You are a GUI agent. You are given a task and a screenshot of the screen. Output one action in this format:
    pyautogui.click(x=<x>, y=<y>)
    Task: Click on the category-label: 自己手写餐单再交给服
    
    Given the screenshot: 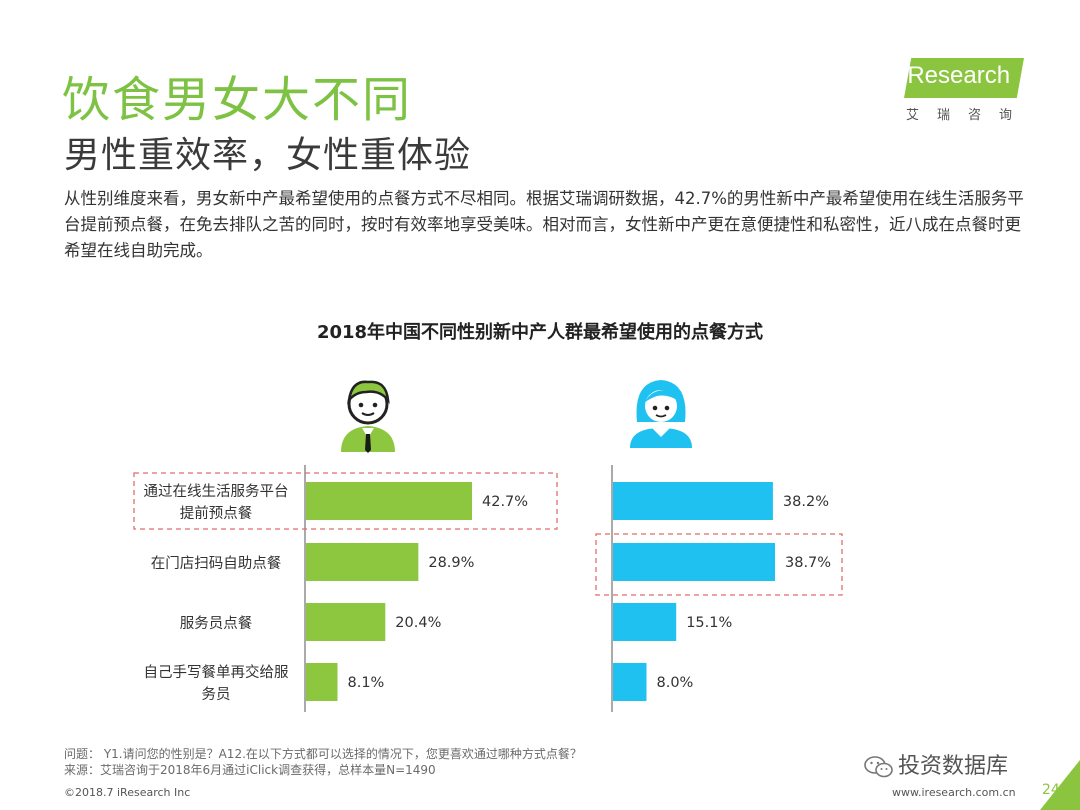 What is the action you would take?
    pyautogui.click(x=216, y=672)
    